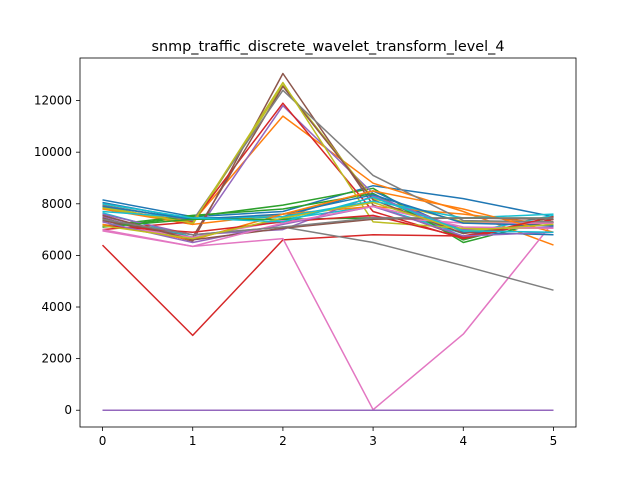 The image size is (640, 480). I want to click on x-axis: 0 1 2 3 4 5, so click(328, 437).